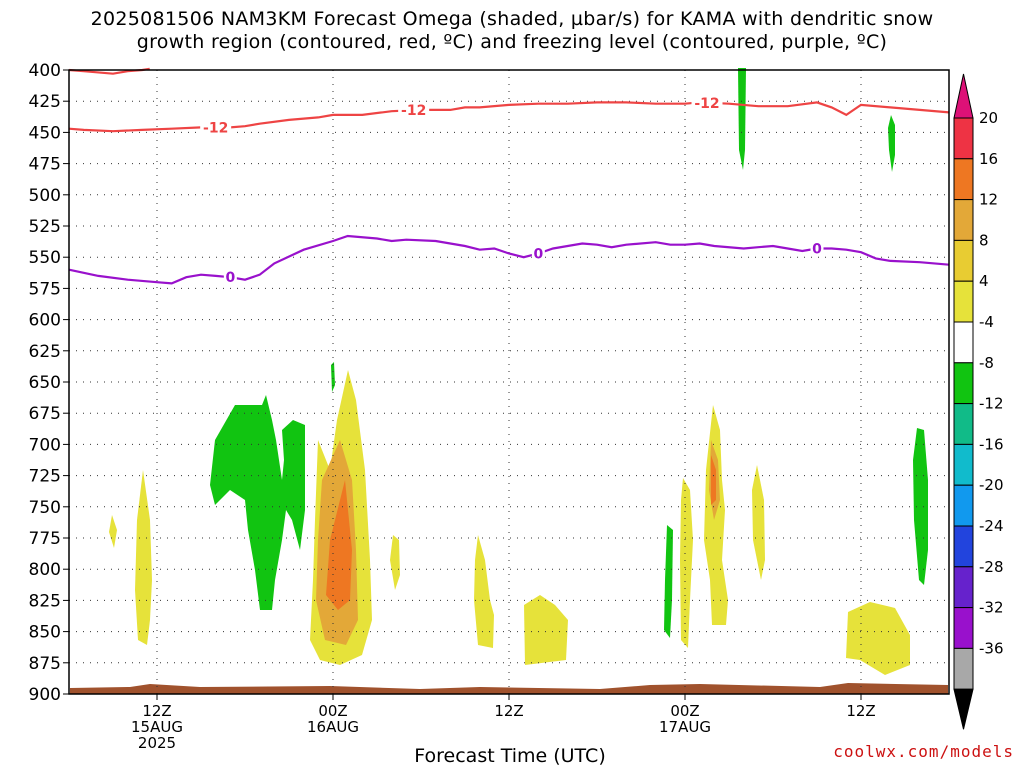  I want to click on colorbar-tick-label: -4, so click(986, 322).